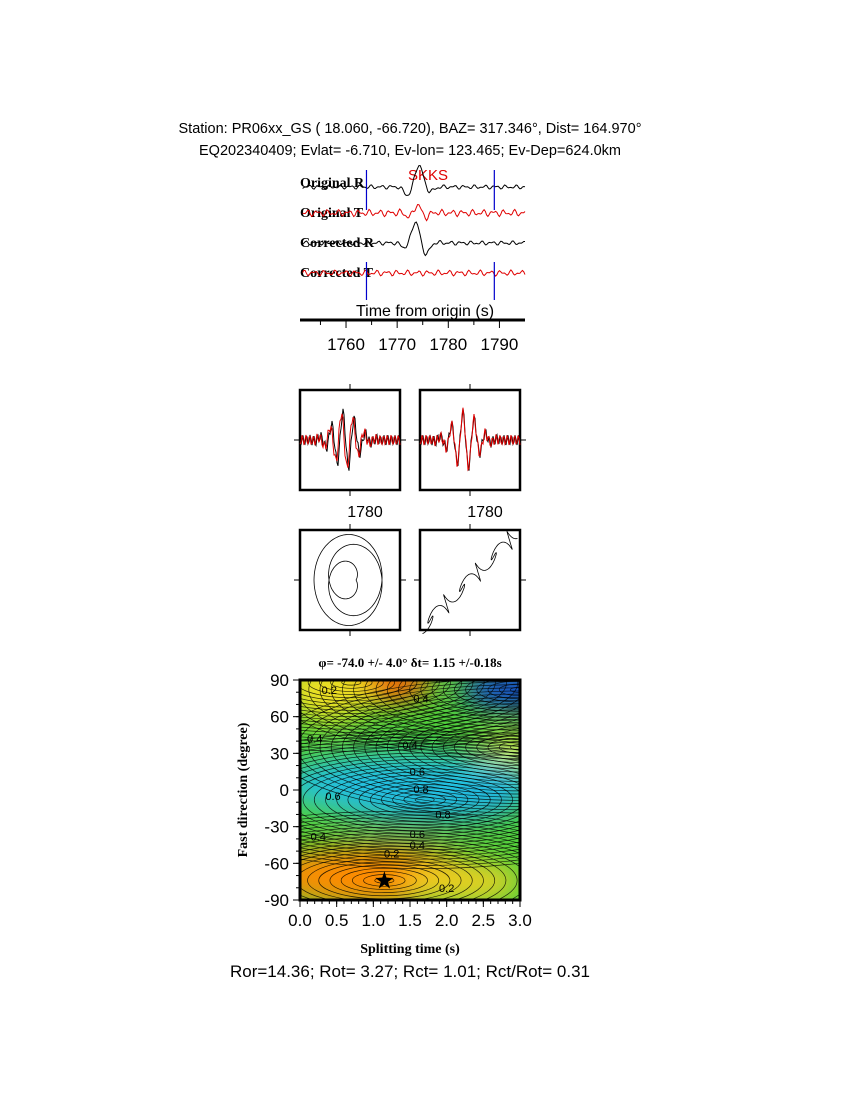 This screenshot has width=850, height=1100. I want to click on tick-label: 1760, so click(346, 344).